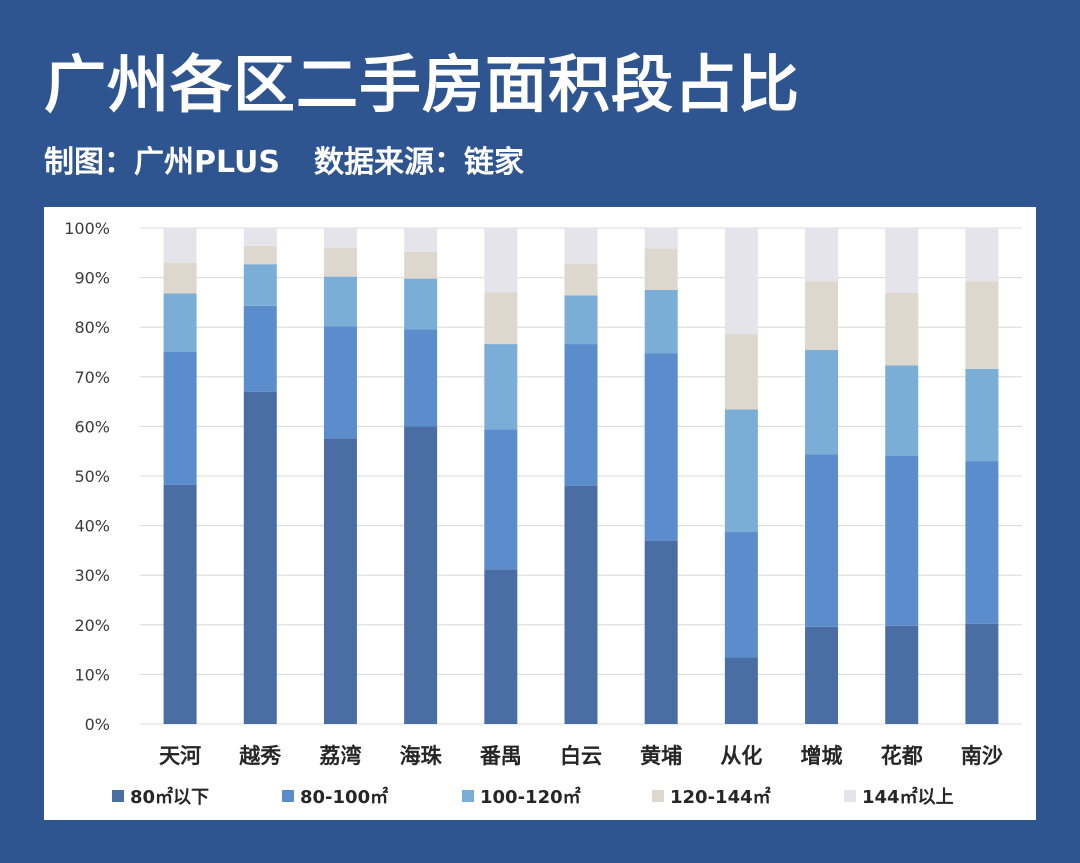 The width and height of the screenshot is (1080, 863). What do you see at coordinates (92, 526) in the screenshot?
I see `y-tick-label: 40%` at bounding box center [92, 526].